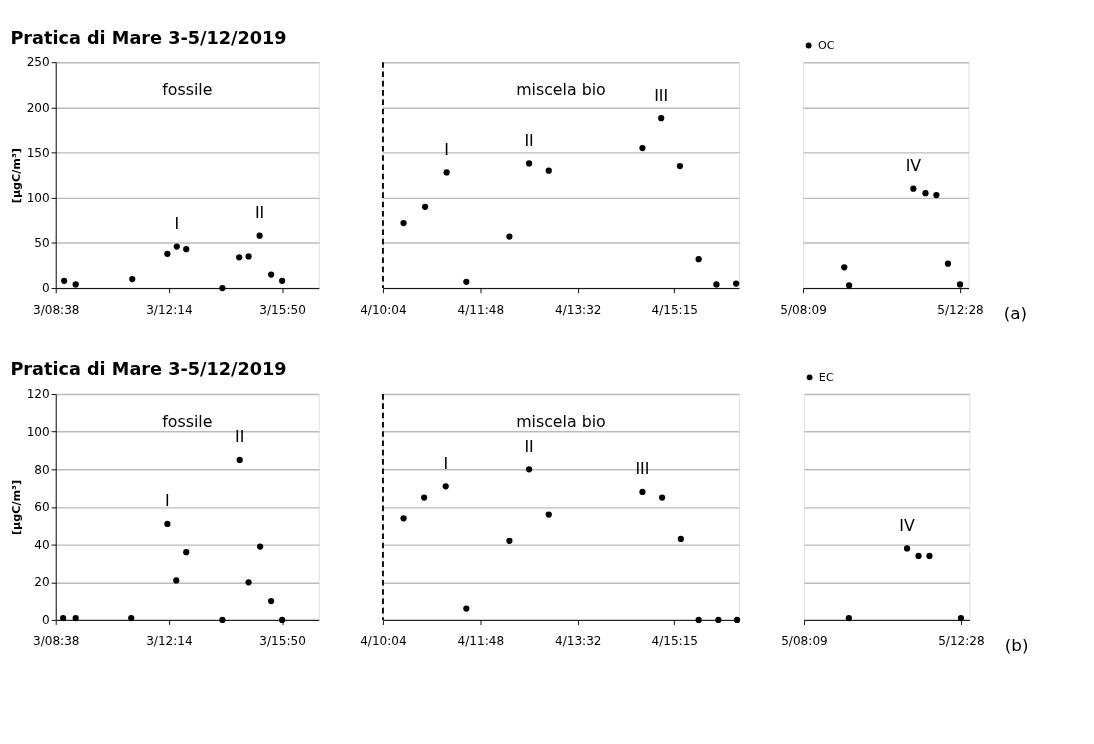 This screenshot has width=1094, height=744. What do you see at coordinates (38, 152) in the screenshot?
I see `y-tick-label: 150` at bounding box center [38, 152].